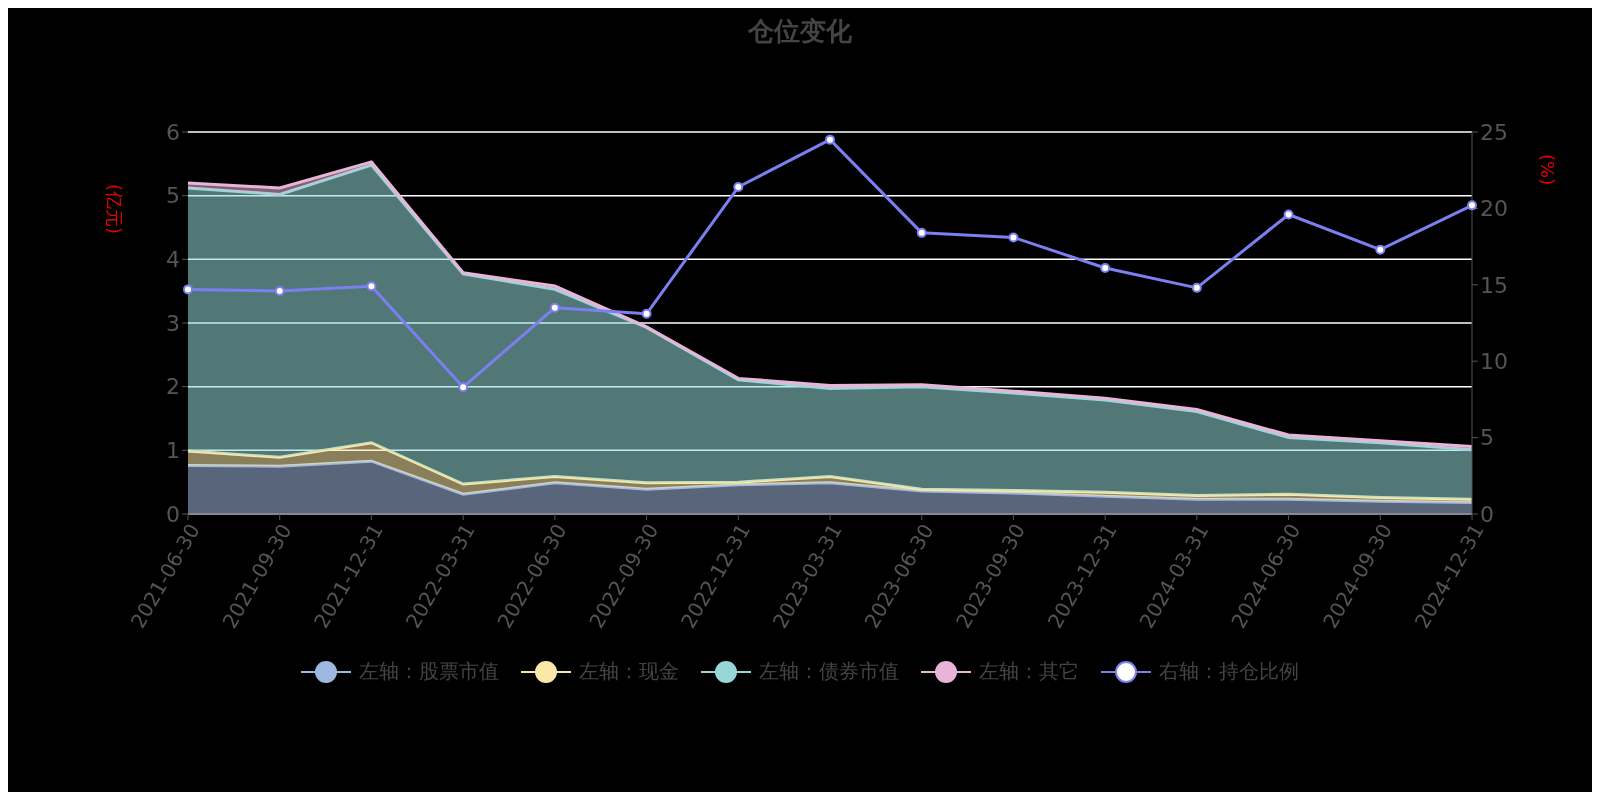 The image size is (1600, 800). I want to click on chart-title: 仓位变化, so click(800, 31).